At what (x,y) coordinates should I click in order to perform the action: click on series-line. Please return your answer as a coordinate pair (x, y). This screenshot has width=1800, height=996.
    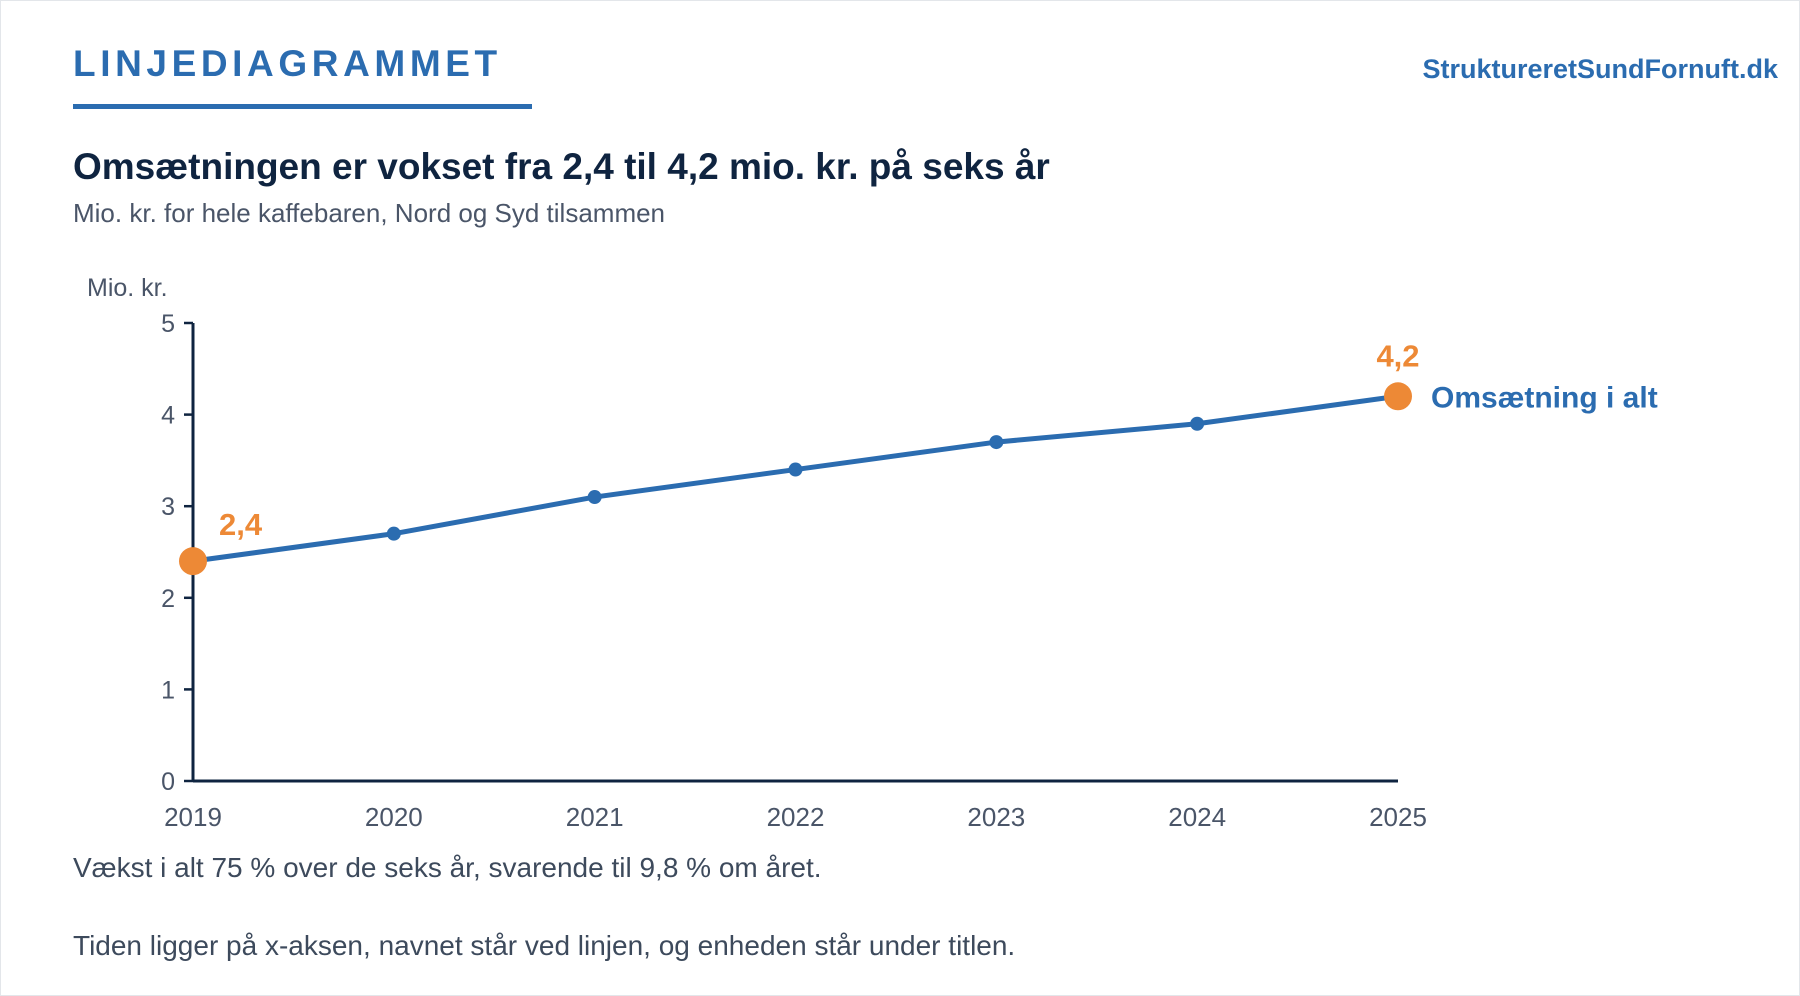
    Looking at the image, I should click on (795, 478).